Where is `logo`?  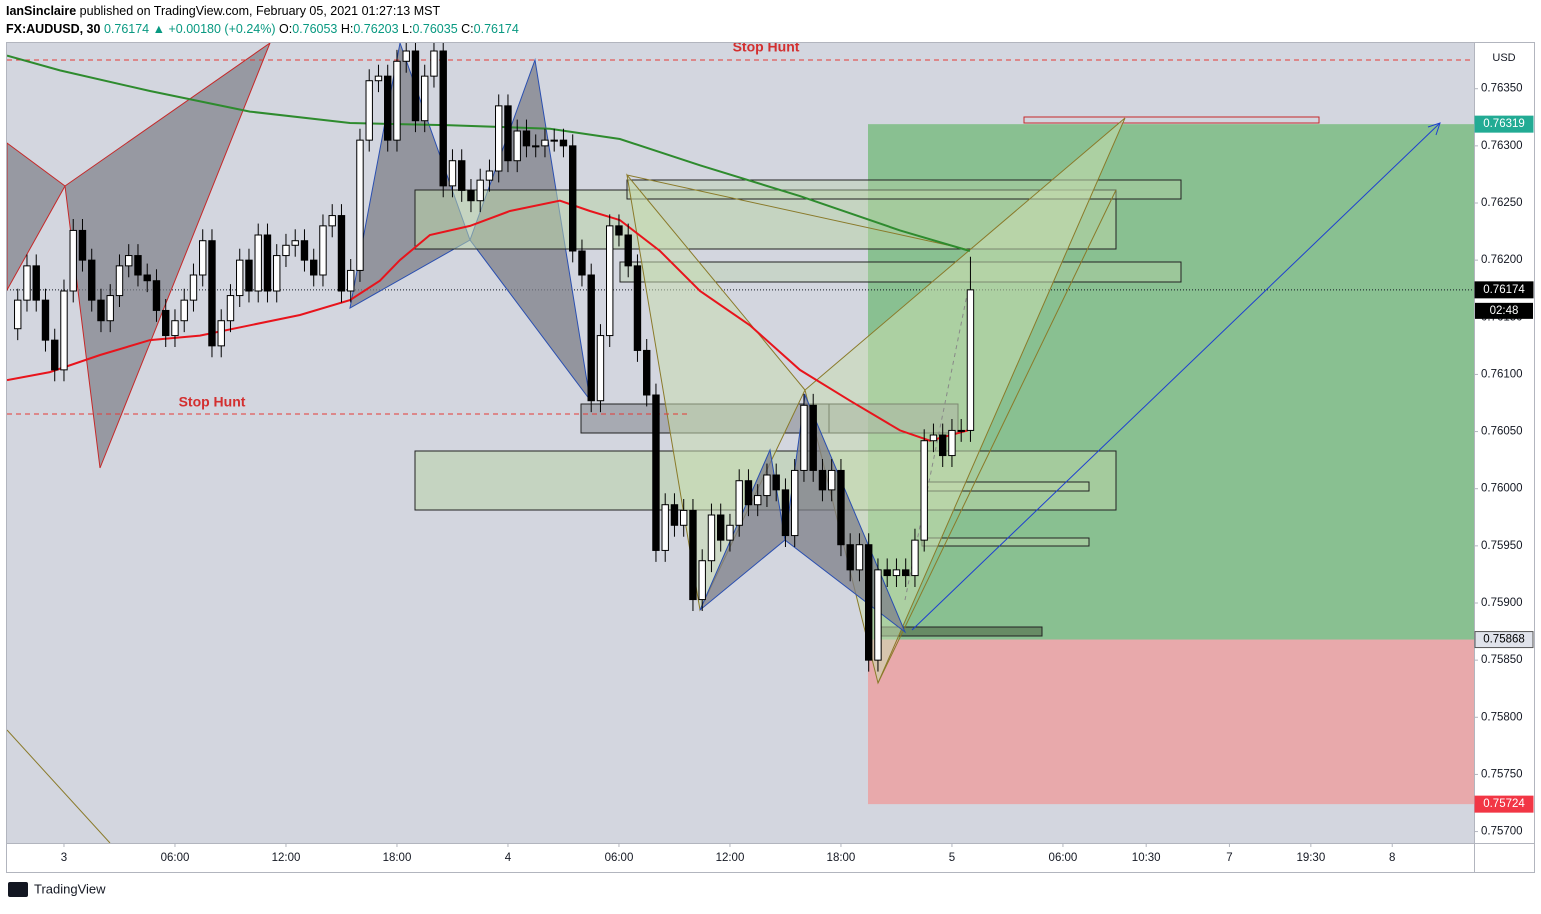 logo is located at coordinates (18, 889).